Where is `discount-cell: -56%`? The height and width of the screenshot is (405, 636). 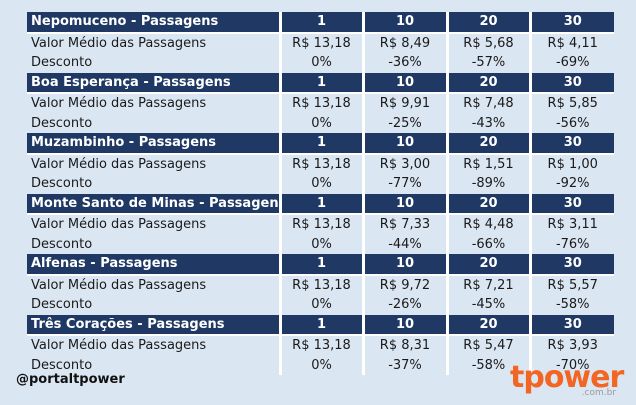 discount-cell: -56% is located at coordinates (571, 123).